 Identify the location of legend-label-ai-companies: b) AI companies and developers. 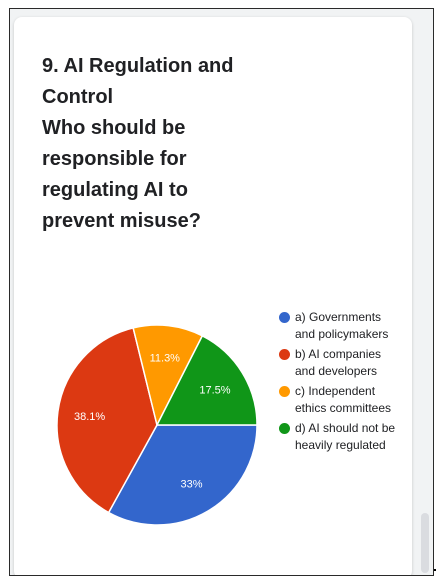
(338, 362).